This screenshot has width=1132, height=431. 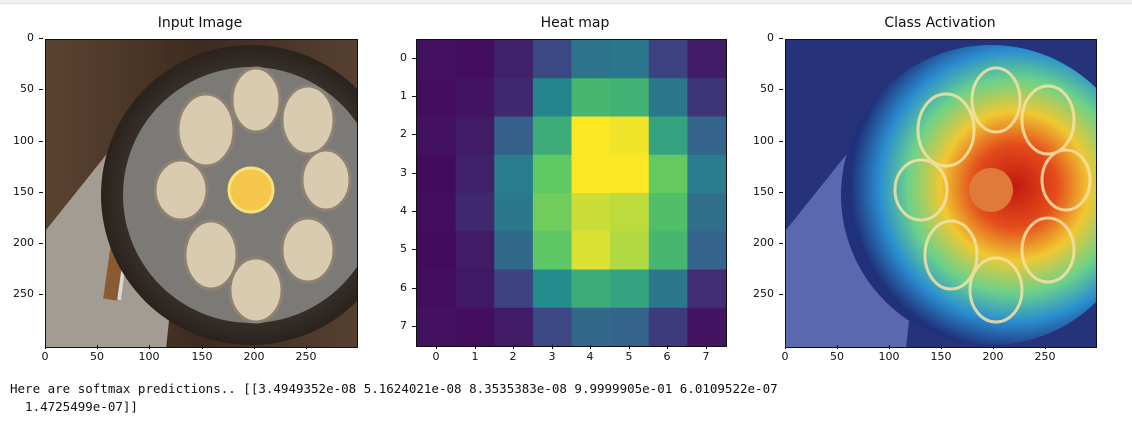 What do you see at coordinates (566, 2) in the screenshot?
I see `notebook-top-border` at bounding box center [566, 2].